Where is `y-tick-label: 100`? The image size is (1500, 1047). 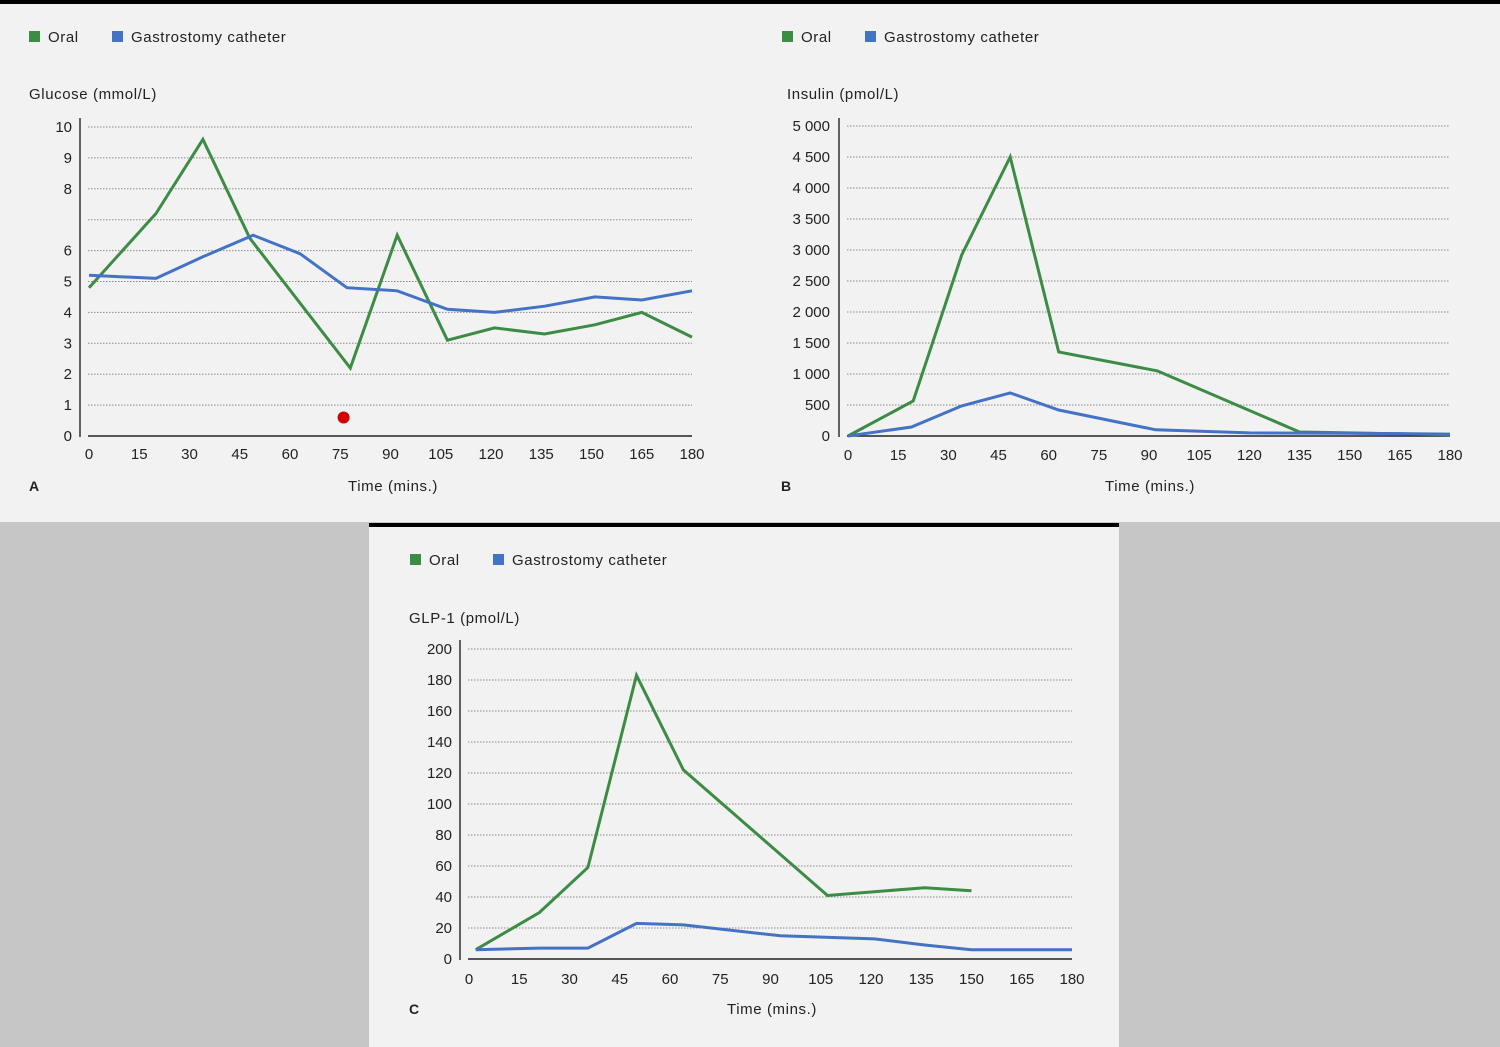 y-tick-label: 100 is located at coordinates (439, 804).